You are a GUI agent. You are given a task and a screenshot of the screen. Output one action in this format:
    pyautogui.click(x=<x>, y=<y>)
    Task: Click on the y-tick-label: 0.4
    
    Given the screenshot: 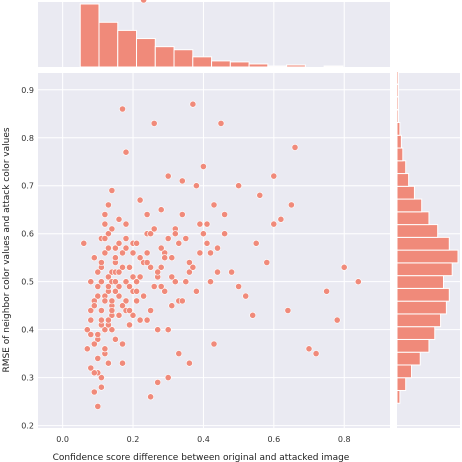 What is the action you would take?
    pyautogui.click(x=27, y=330)
    